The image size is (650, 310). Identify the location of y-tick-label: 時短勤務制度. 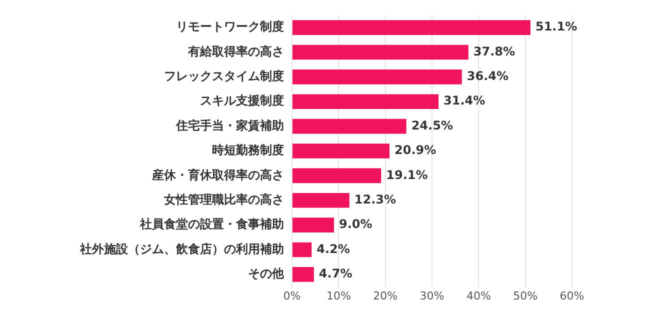
(248, 150).